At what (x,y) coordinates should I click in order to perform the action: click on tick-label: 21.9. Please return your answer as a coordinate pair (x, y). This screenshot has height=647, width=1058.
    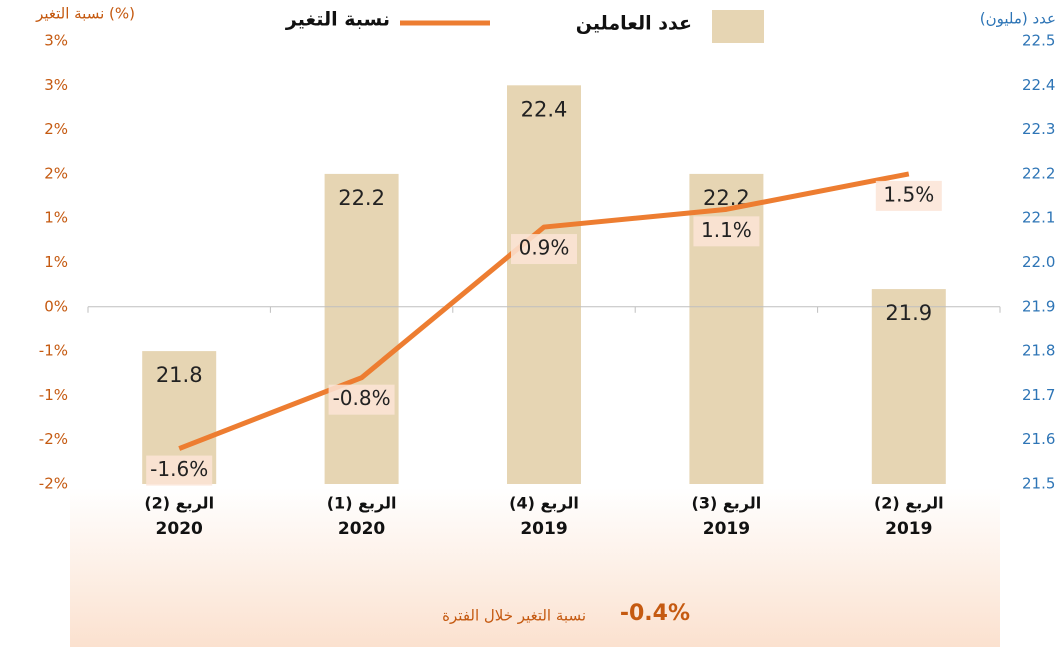
    Looking at the image, I should click on (1038, 306).